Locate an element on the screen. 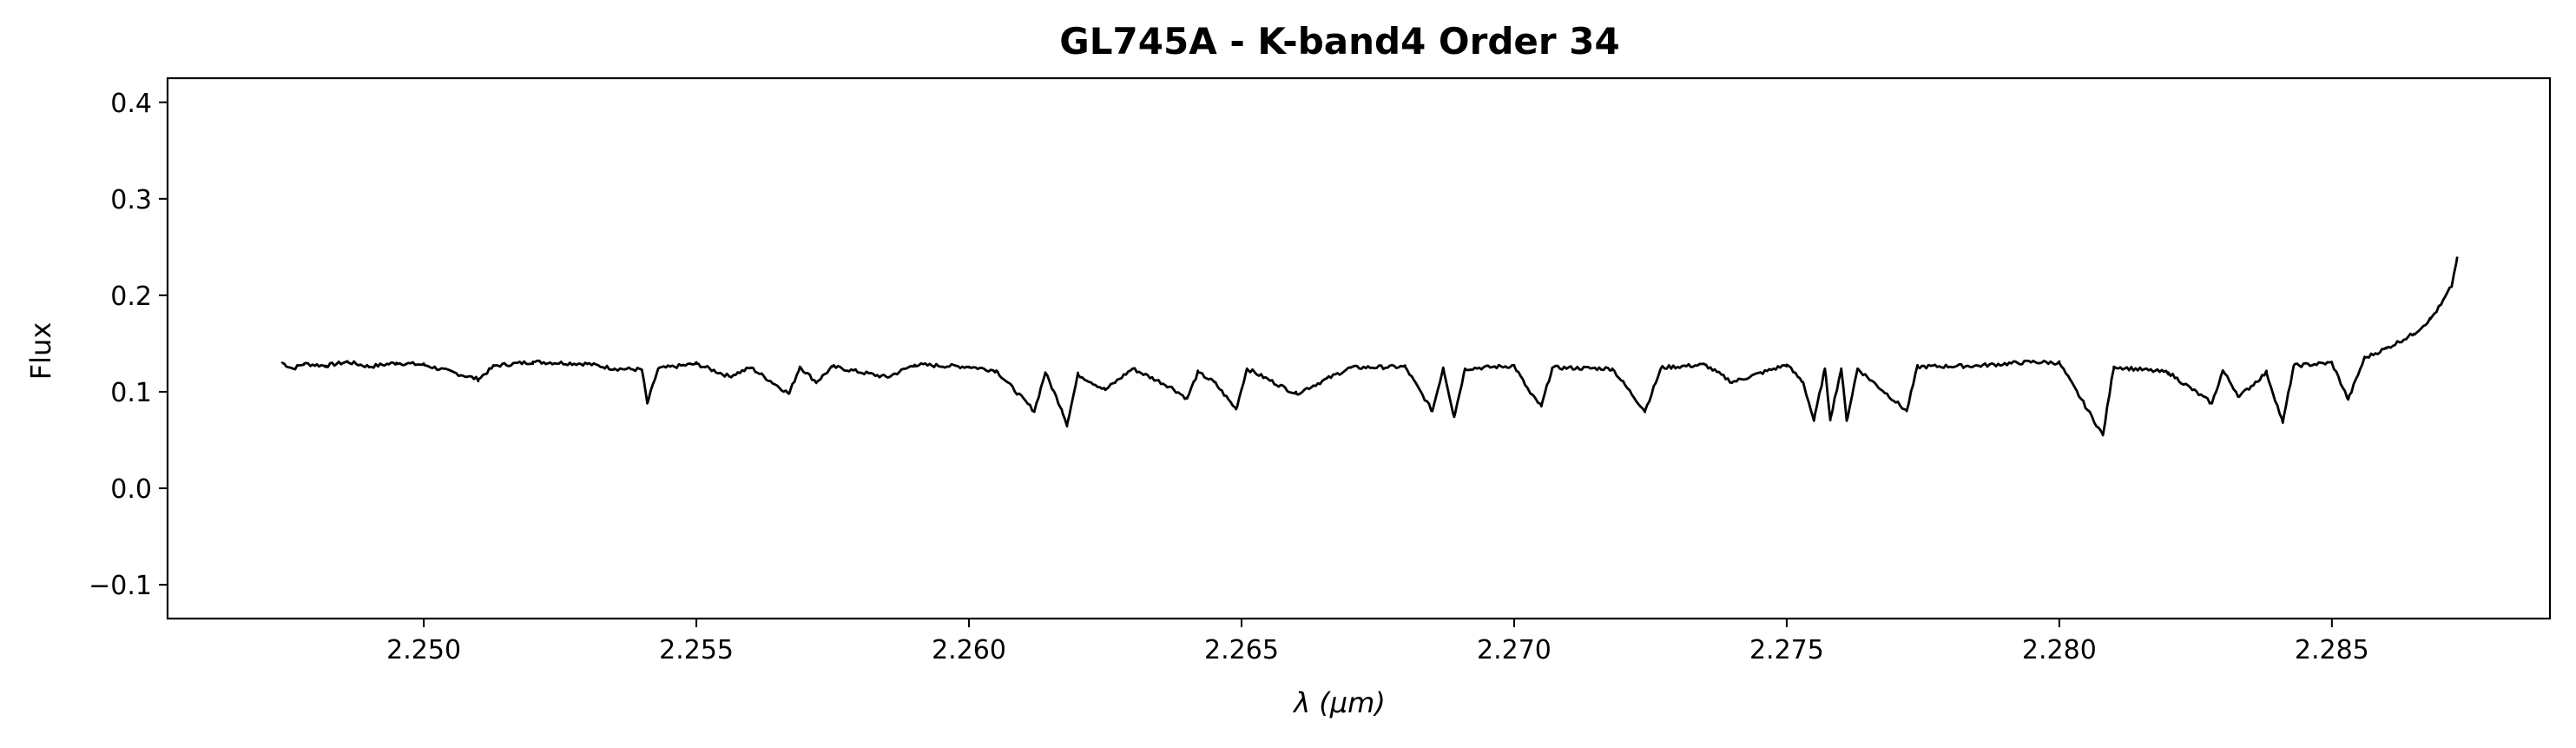 This screenshot has width=2576, height=748. y-tick-label: 0.1 is located at coordinates (131, 393).